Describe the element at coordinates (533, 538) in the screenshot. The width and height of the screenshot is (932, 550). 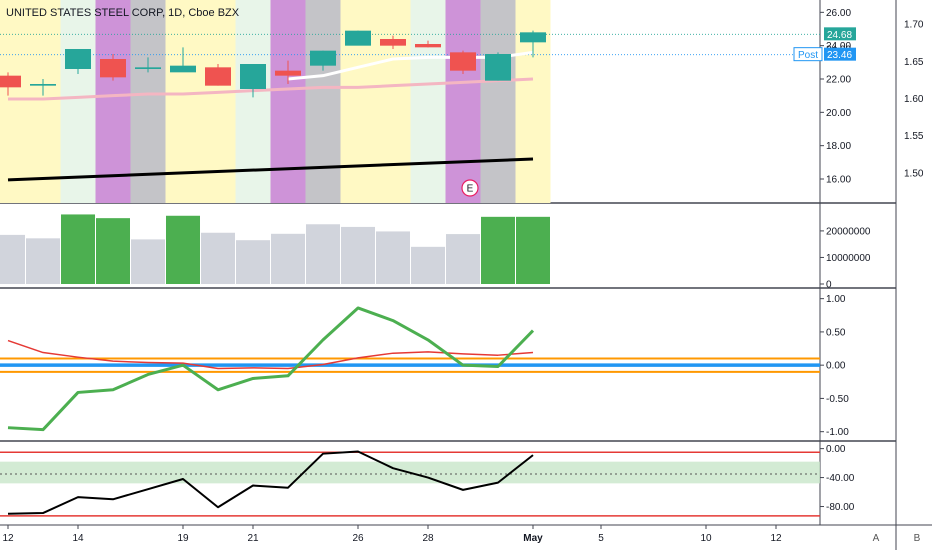
I see `time-tick-6: May` at that location.